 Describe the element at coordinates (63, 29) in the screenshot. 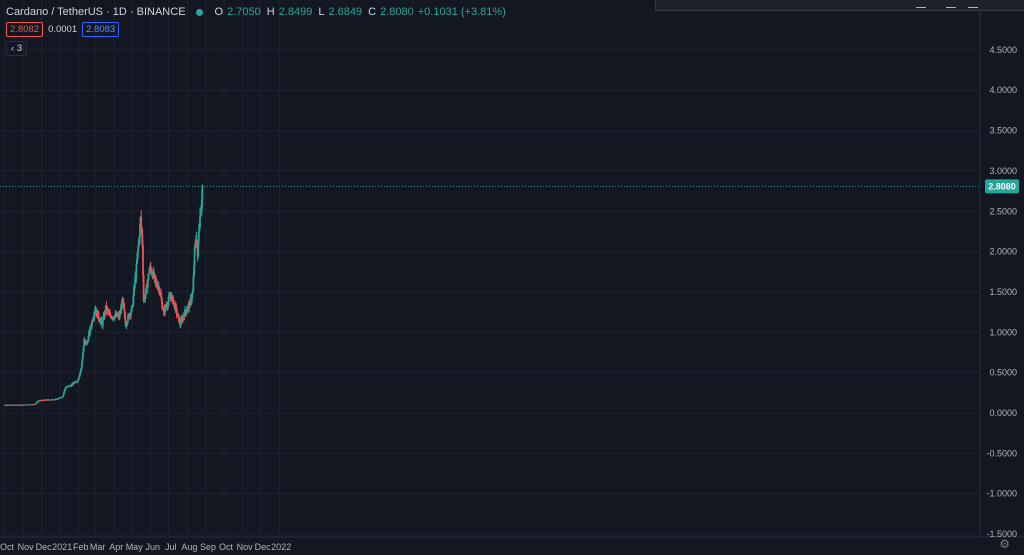

I see `quote-row: 2.8082 0.0001 2.8083` at that location.